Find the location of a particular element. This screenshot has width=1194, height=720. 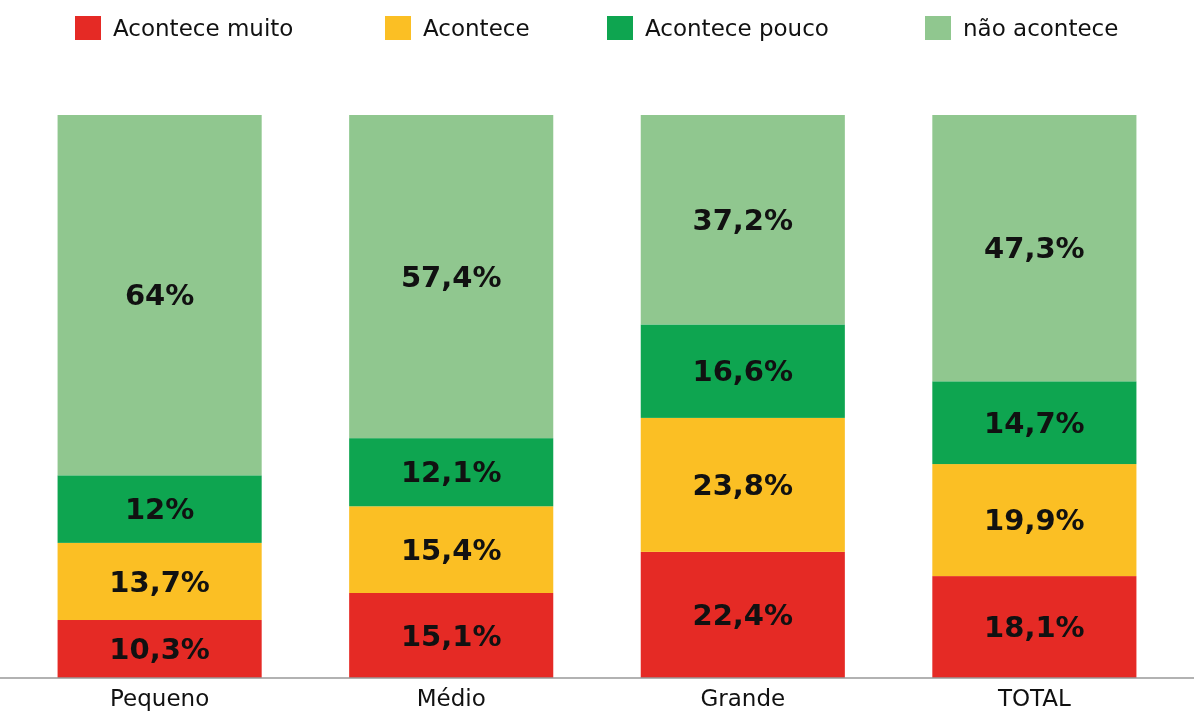

data-label: 23,8% is located at coordinates (743, 485).